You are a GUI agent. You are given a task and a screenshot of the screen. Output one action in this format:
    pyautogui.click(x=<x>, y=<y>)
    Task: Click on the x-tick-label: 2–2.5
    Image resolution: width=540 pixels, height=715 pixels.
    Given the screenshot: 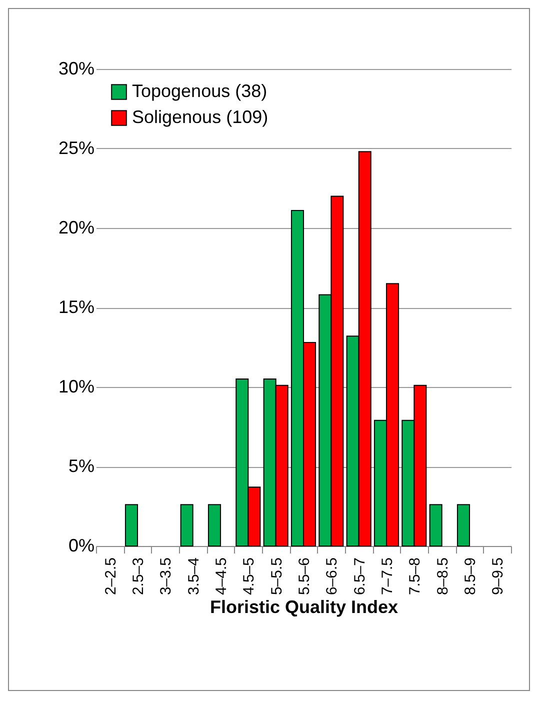 What is the action you would take?
    pyautogui.click(x=111, y=577)
    